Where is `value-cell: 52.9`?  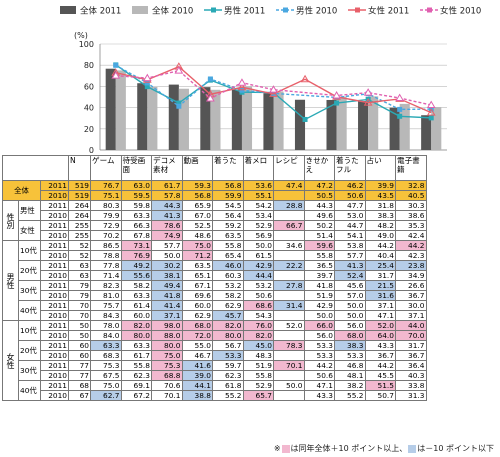
value-cell: 52.9 is located at coordinates (258, 385).